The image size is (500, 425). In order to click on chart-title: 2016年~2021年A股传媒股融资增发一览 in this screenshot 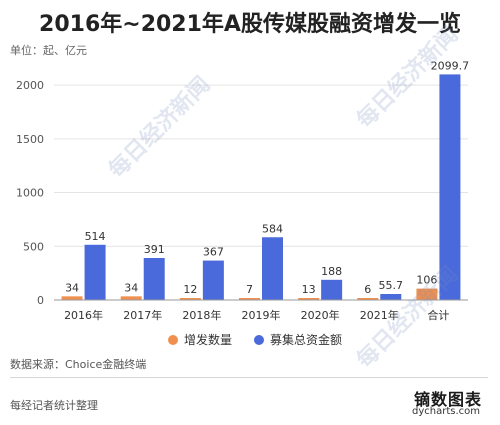, I will do `click(250, 24)`.